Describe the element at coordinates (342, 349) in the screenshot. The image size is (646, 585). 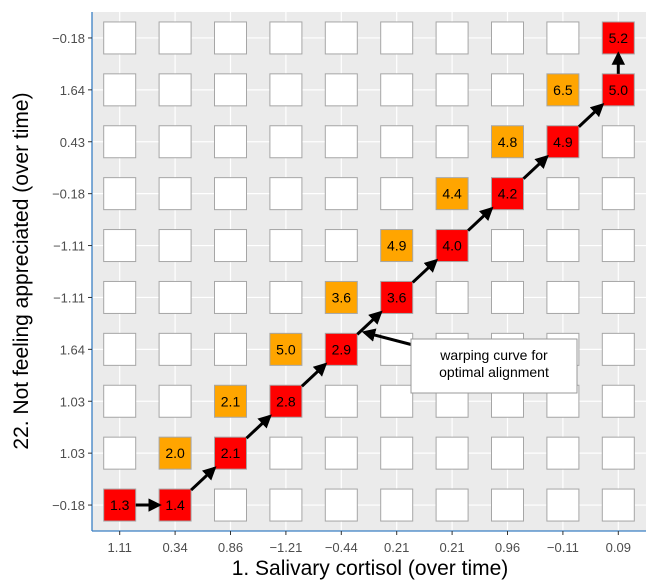
I see `cell-value-label: 2.9` at that location.